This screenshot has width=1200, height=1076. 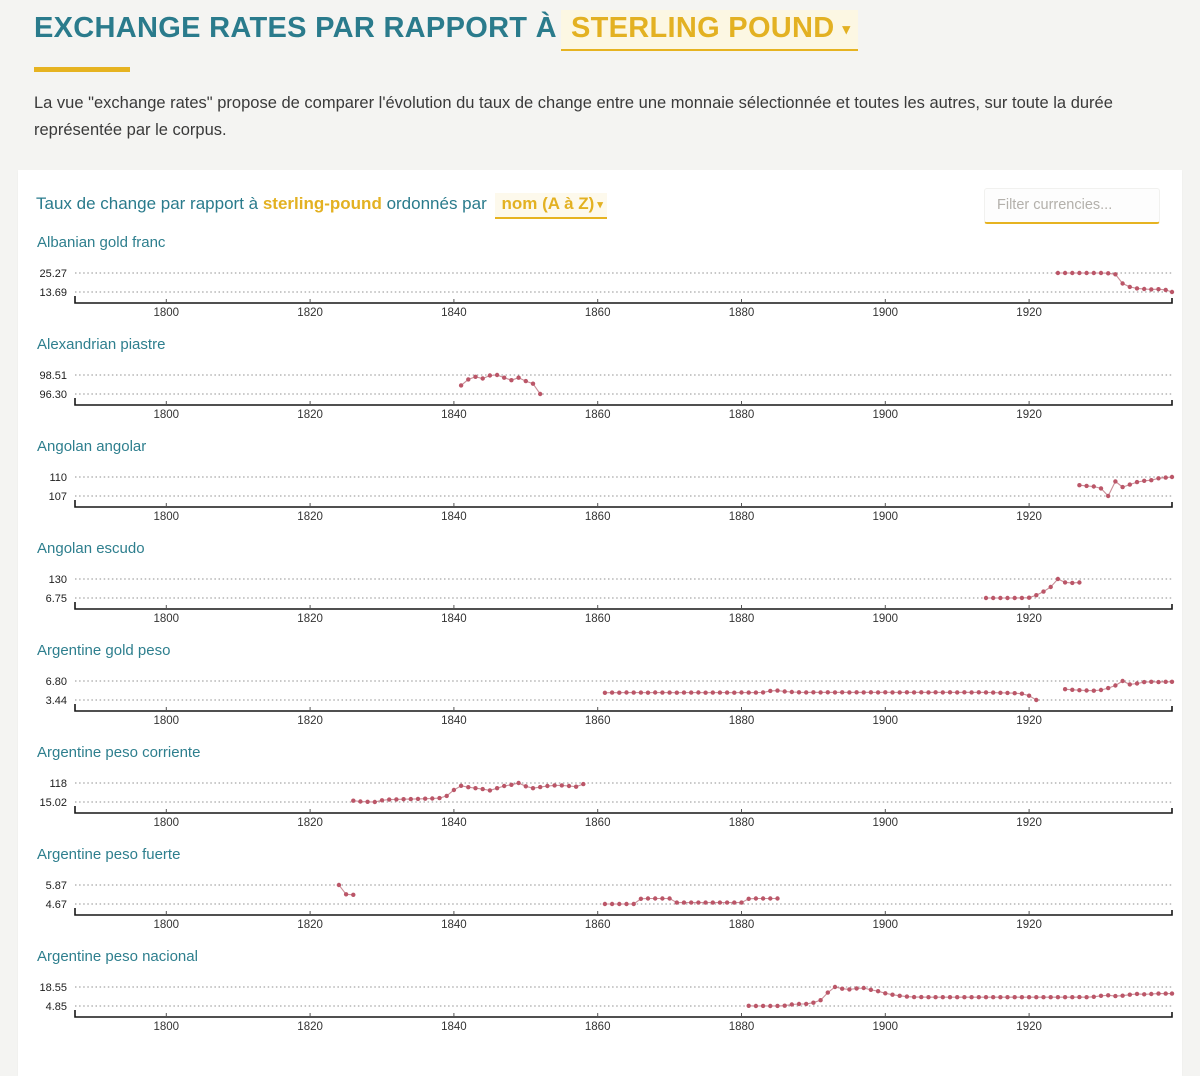 I want to click on y-min-label: 96.30, so click(x=53, y=395).